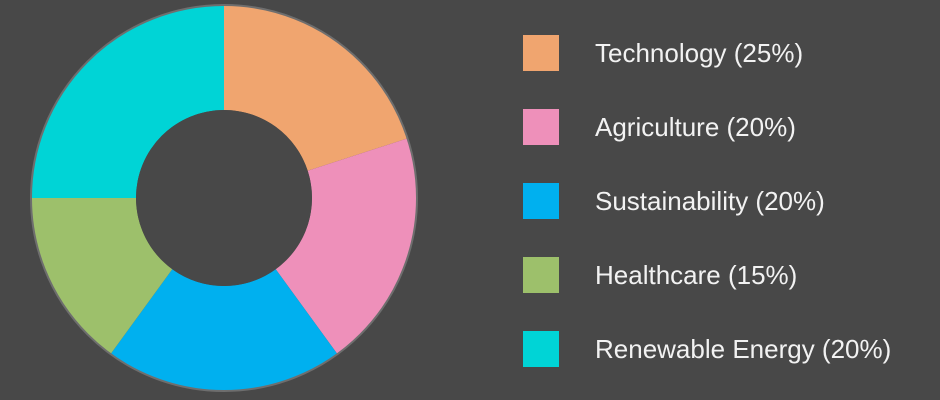 The width and height of the screenshot is (940, 400). I want to click on legend-item-technology: Technology (25%), so click(707, 52).